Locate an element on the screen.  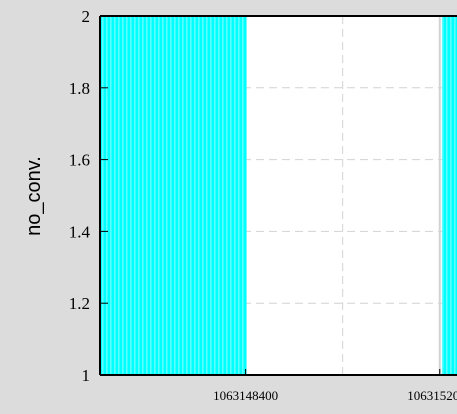
y-tick-label: 1.8 is located at coordinates (79, 88).